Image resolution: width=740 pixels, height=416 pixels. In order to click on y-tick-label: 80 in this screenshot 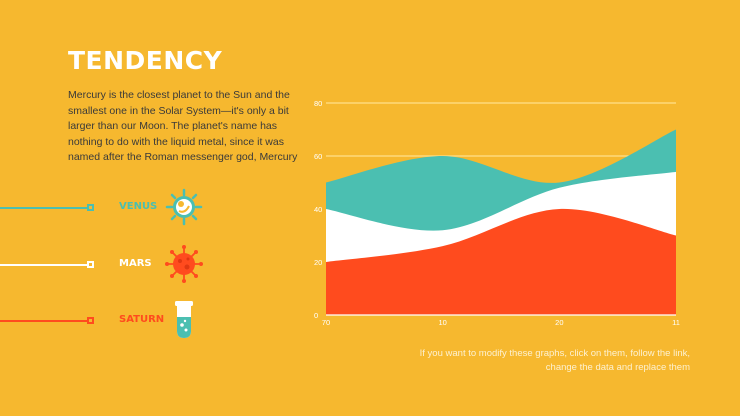, I will do `click(318, 103)`.